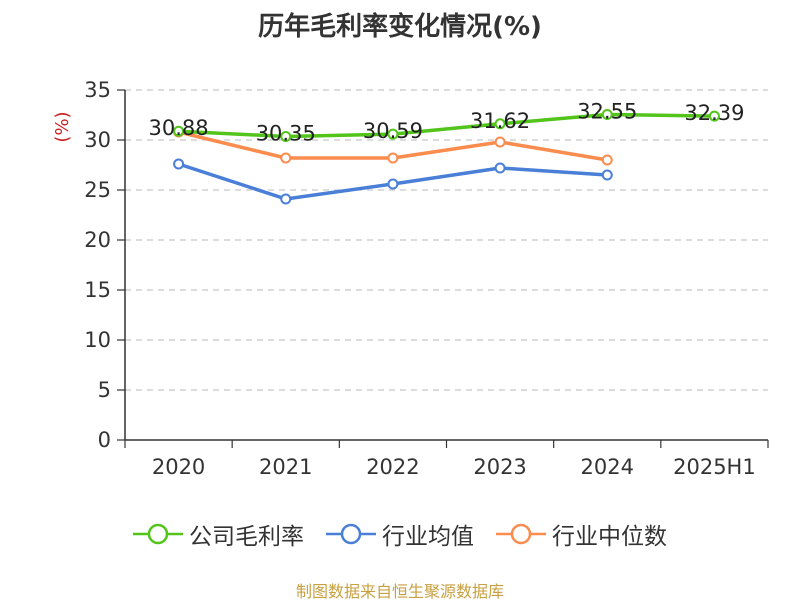 This screenshot has width=800, height=602. Describe the element at coordinates (428, 537) in the screenshot. I see `legend-label-industry-mean: 行业均值` at that location.